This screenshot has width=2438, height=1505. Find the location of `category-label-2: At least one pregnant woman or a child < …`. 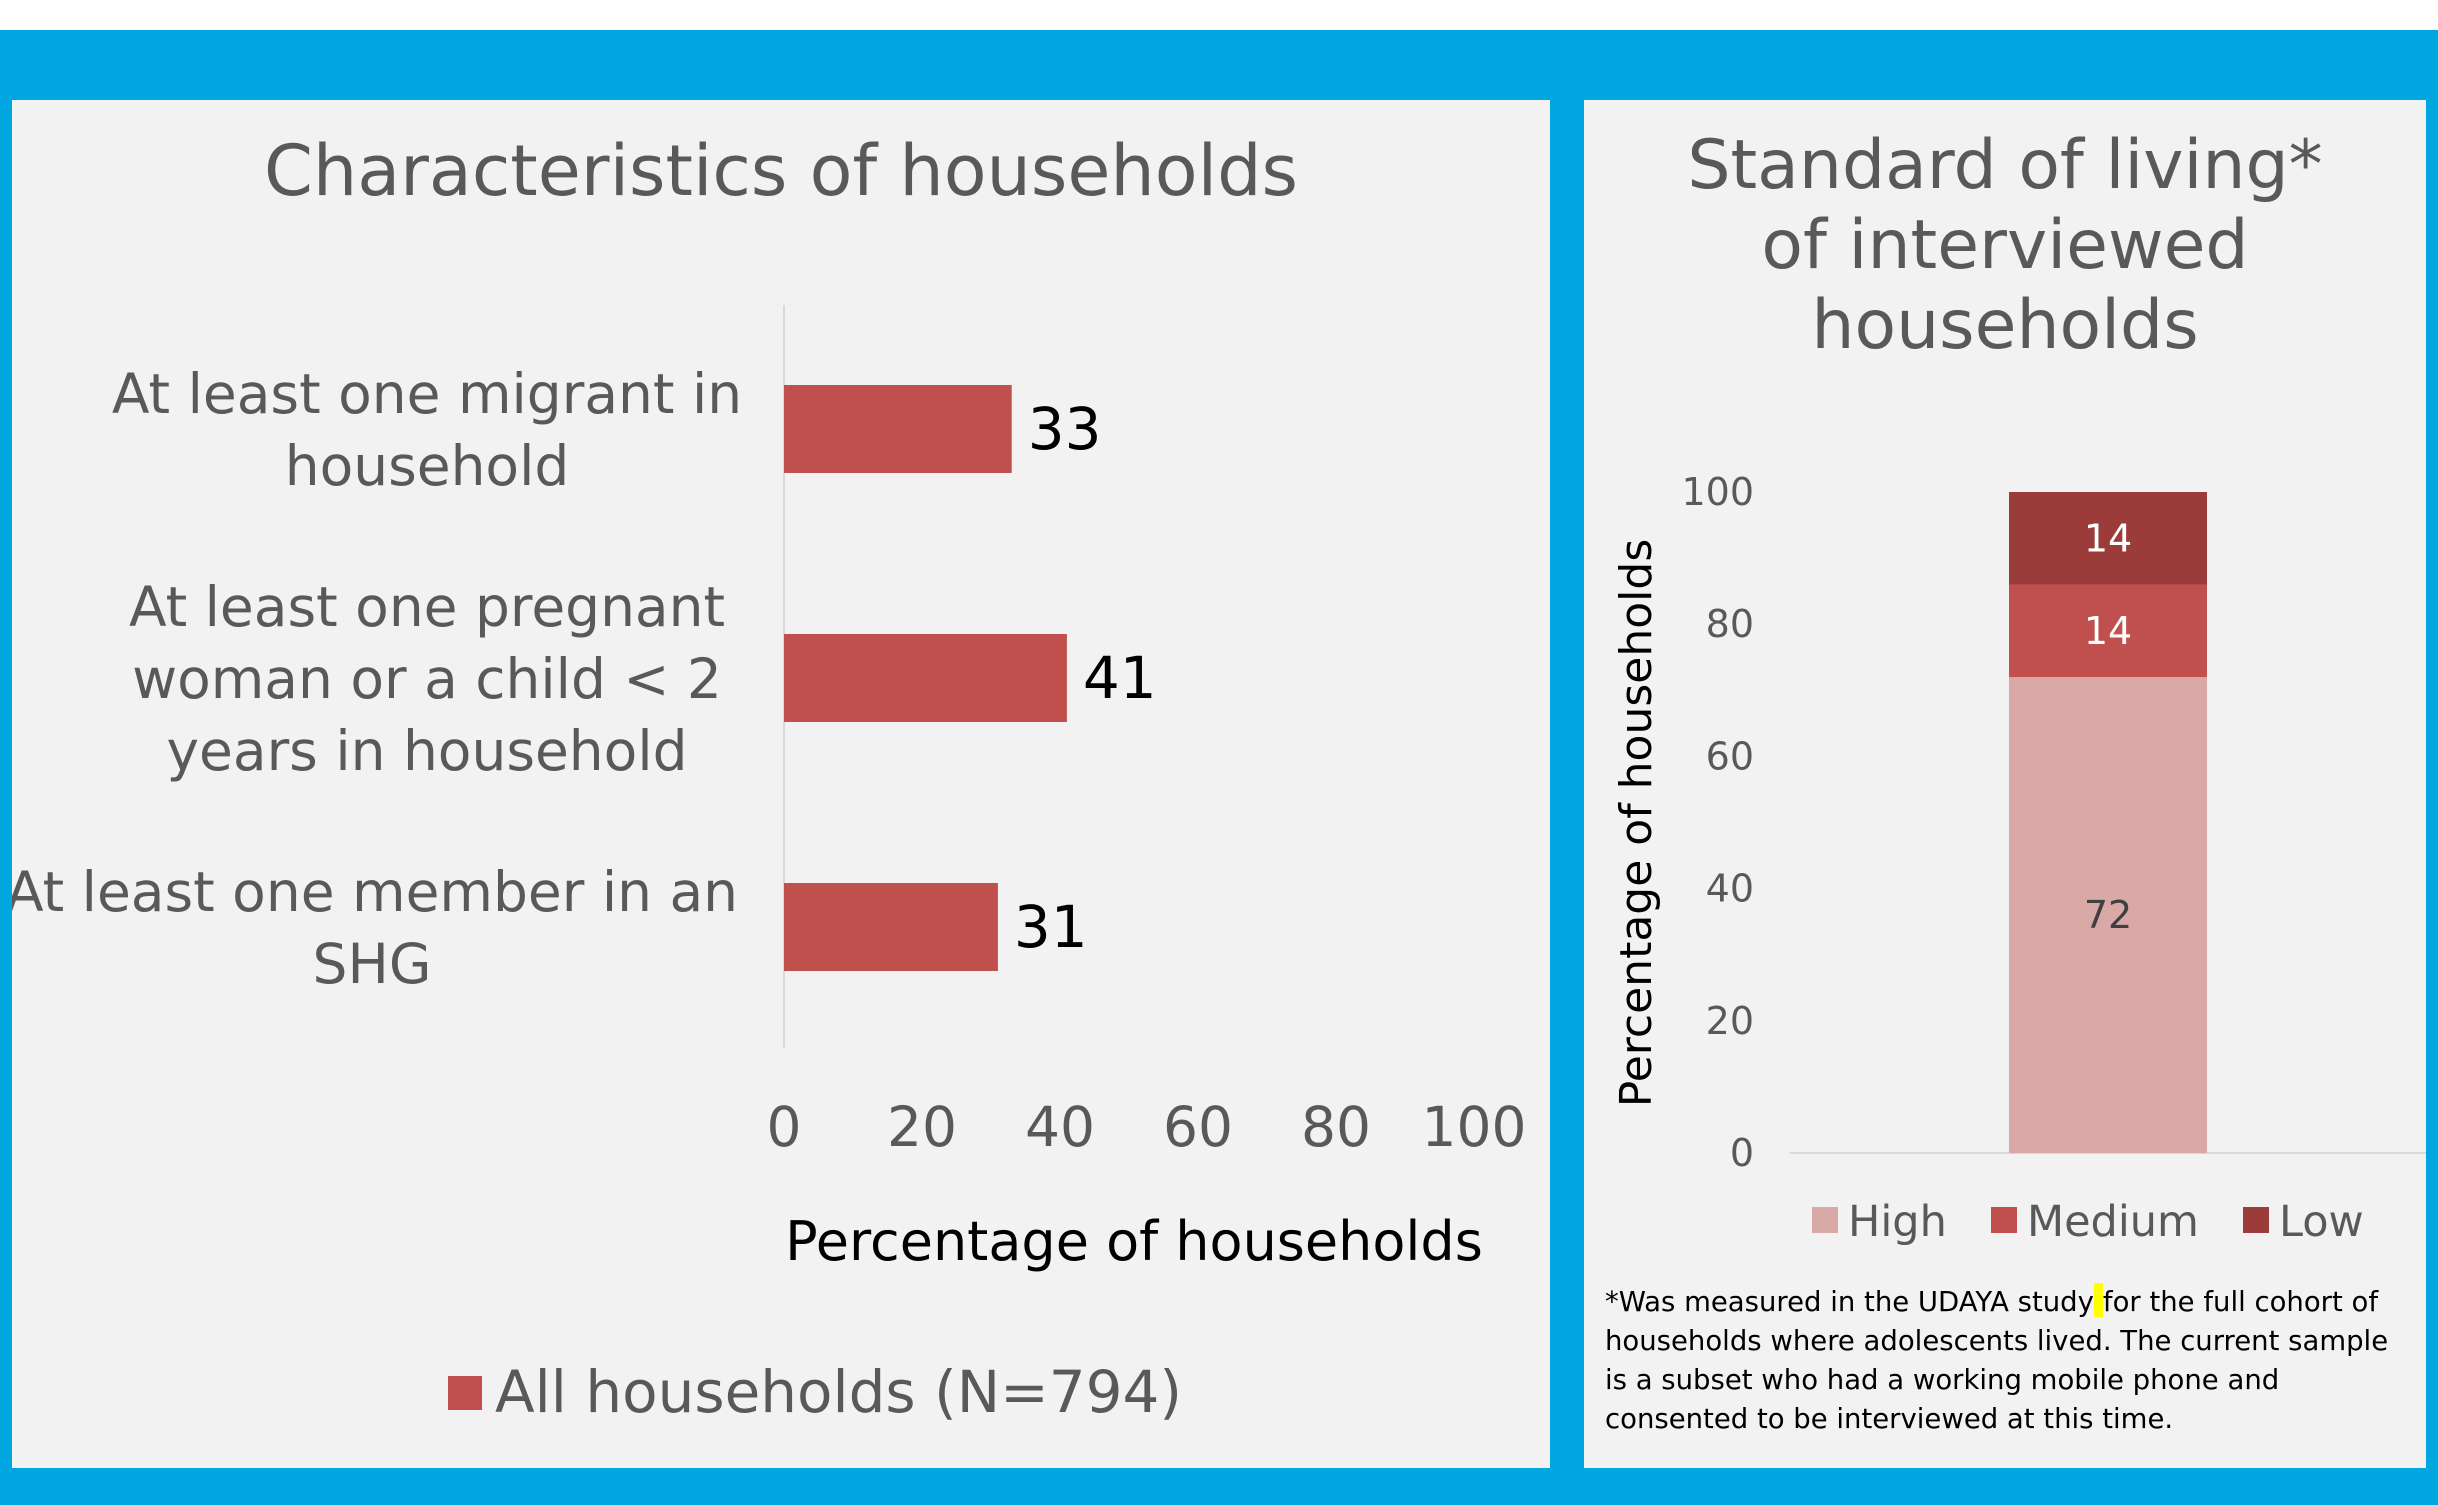

category-label-2: At least one pregnant woman or a child < … is located at coordinates (427, 679).